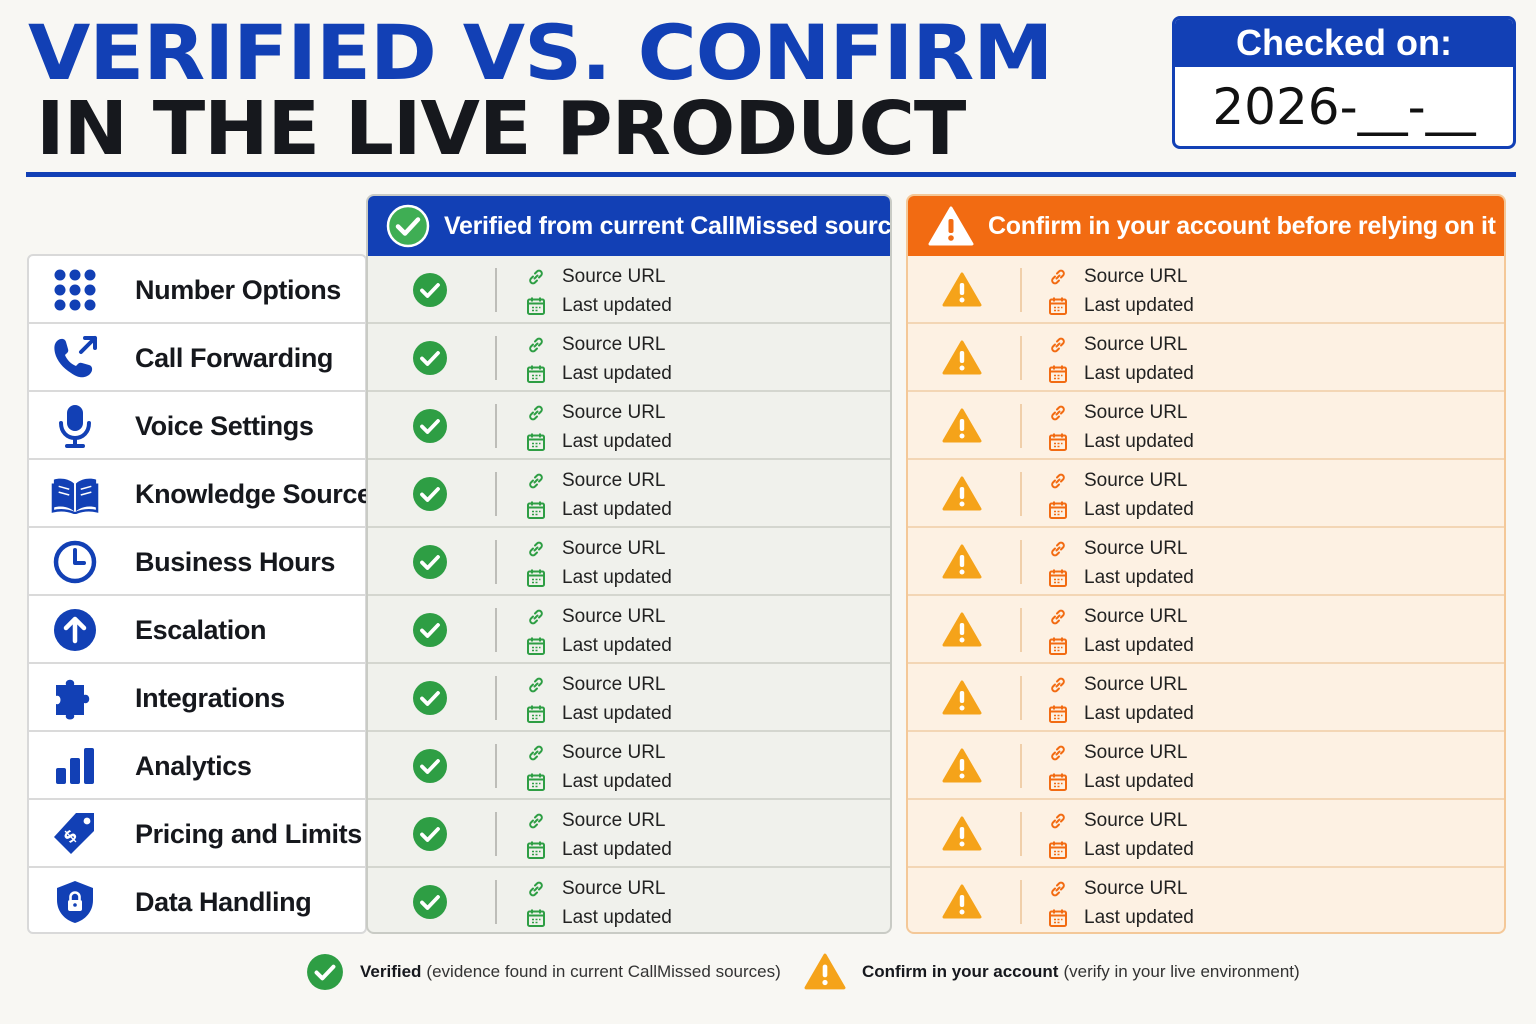  I want to click on feature-row-voice-settings: Voice Settings, so click(198, 426).